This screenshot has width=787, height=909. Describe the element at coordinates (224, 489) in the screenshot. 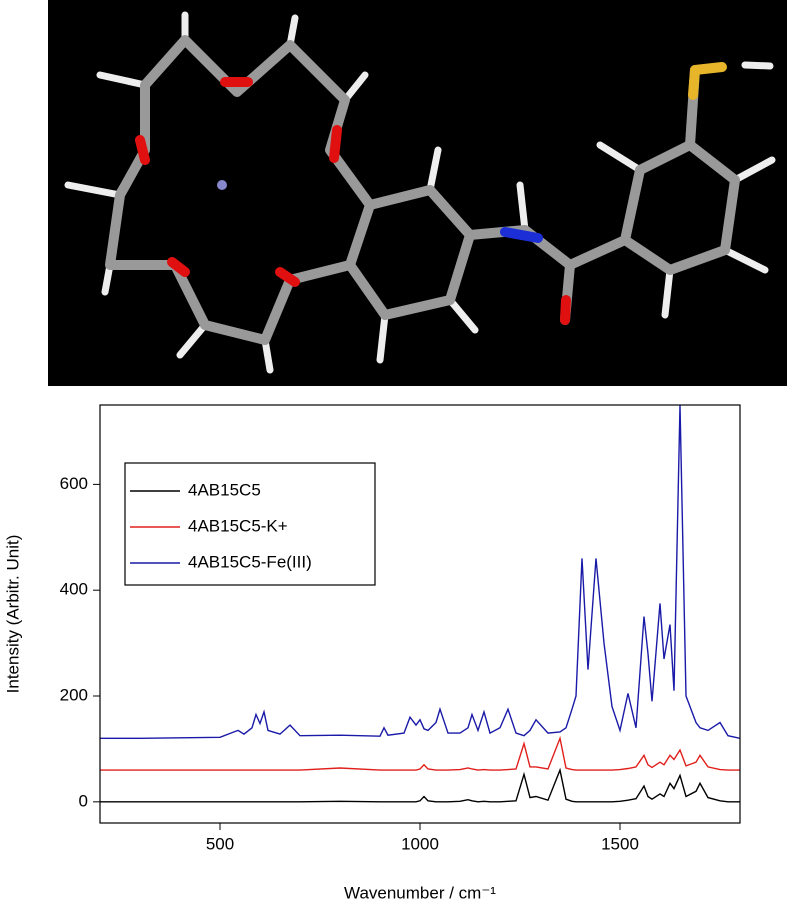

I see `legend-label: 4AB15C5` at that location.